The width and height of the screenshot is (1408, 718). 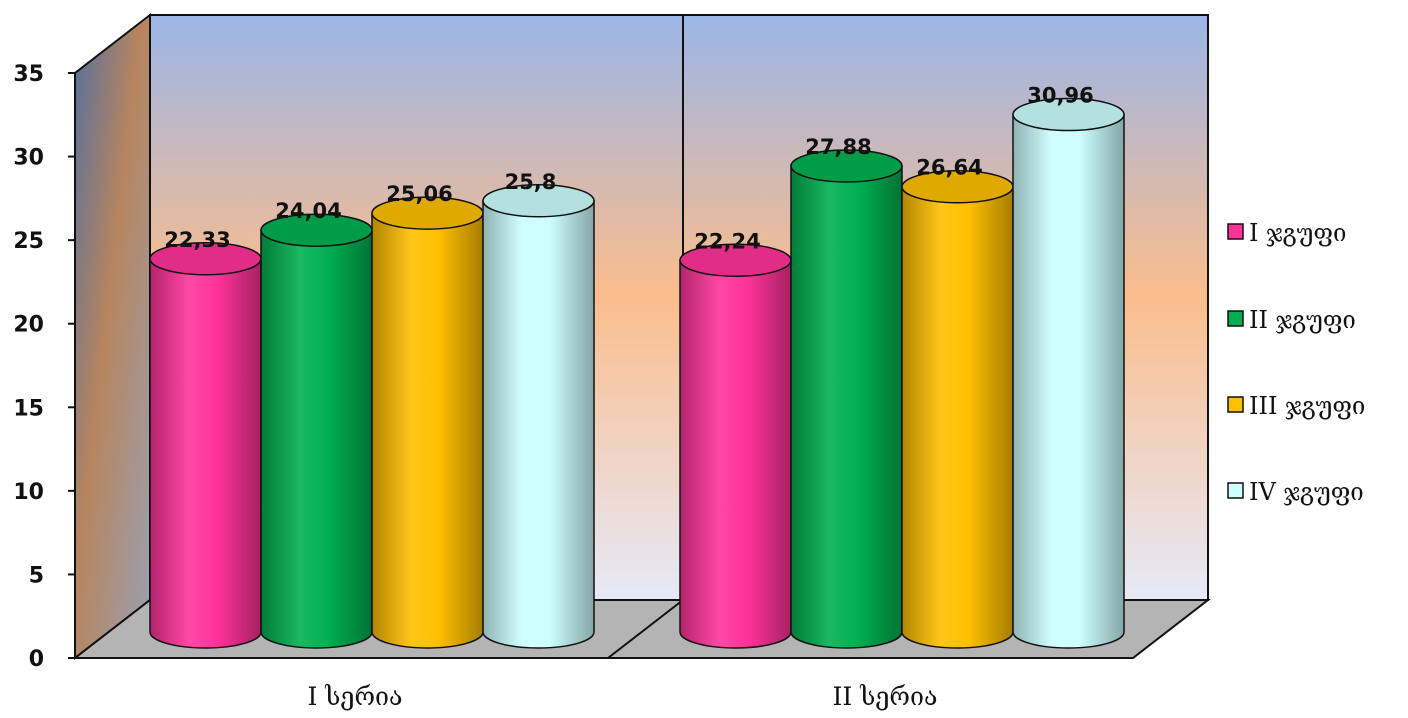 I want to click on x-category-label: II სერია, so click(x=885, y=696).